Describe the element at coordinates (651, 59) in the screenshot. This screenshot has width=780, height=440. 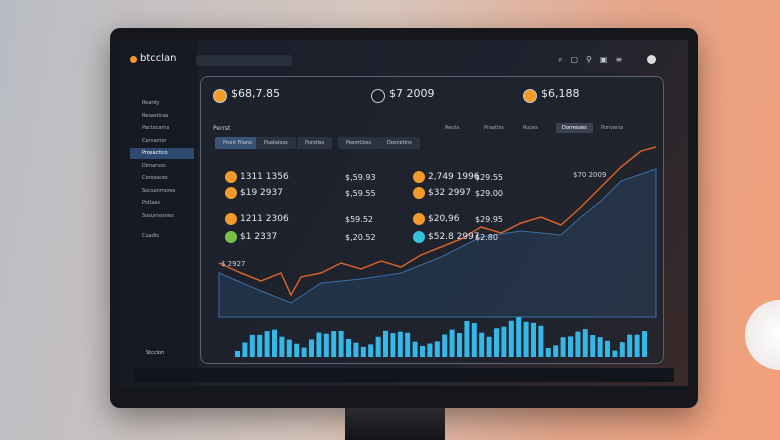
I see `avatar` at that location.